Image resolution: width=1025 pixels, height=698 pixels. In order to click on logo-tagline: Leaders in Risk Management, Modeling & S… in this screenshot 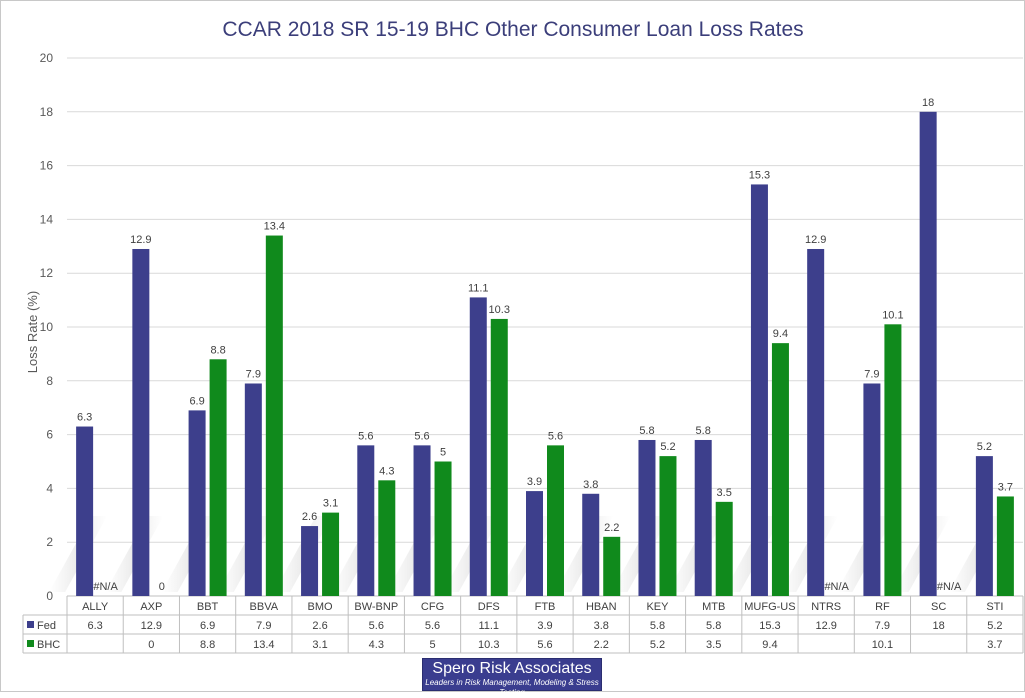, I will do `click(512, 687)`.